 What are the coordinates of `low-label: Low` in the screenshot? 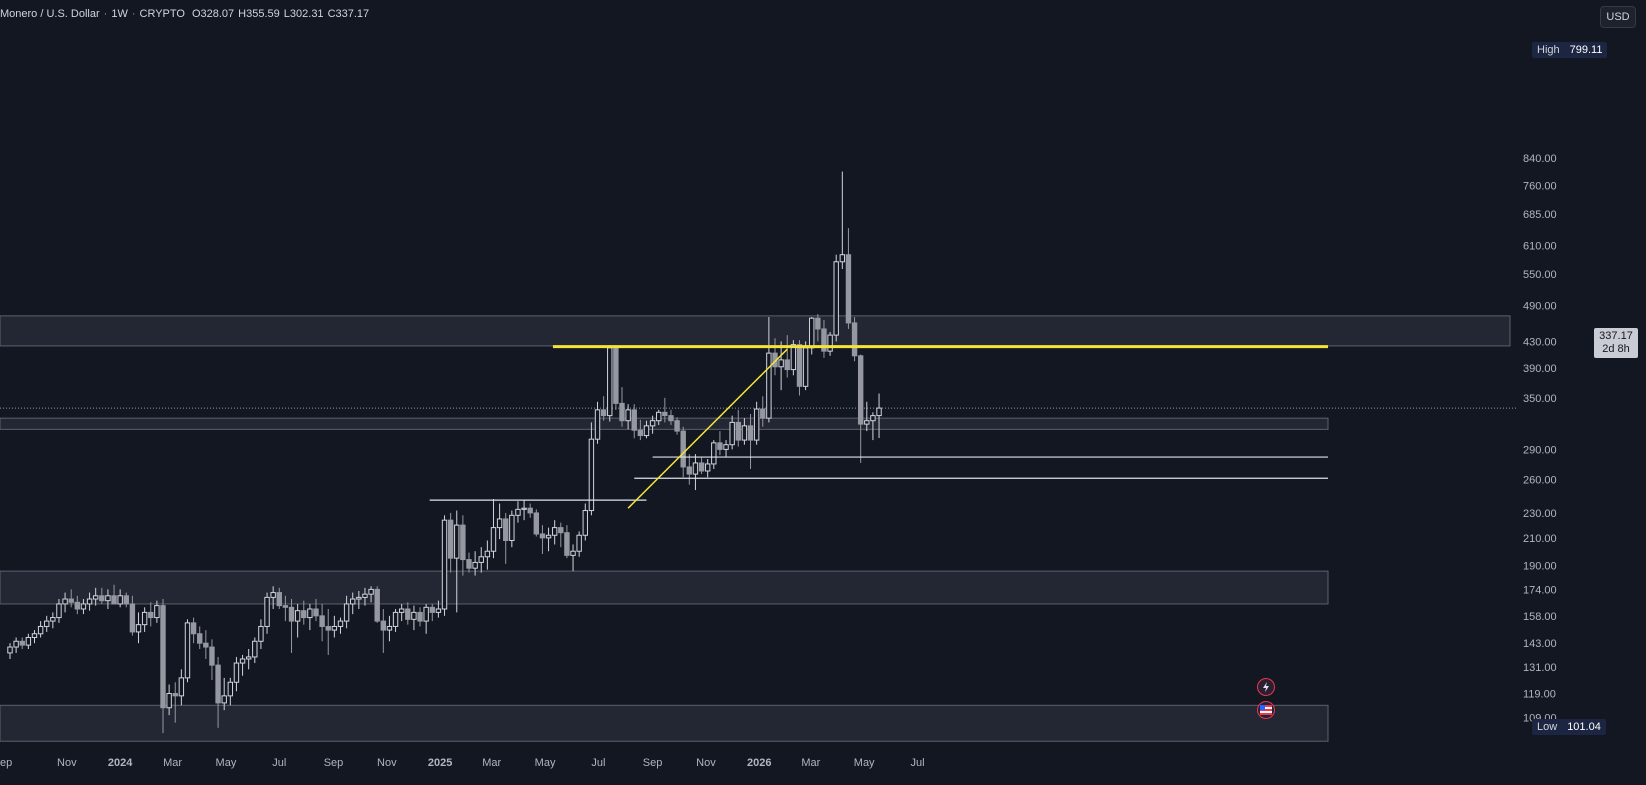 It's located at (1547, 727).